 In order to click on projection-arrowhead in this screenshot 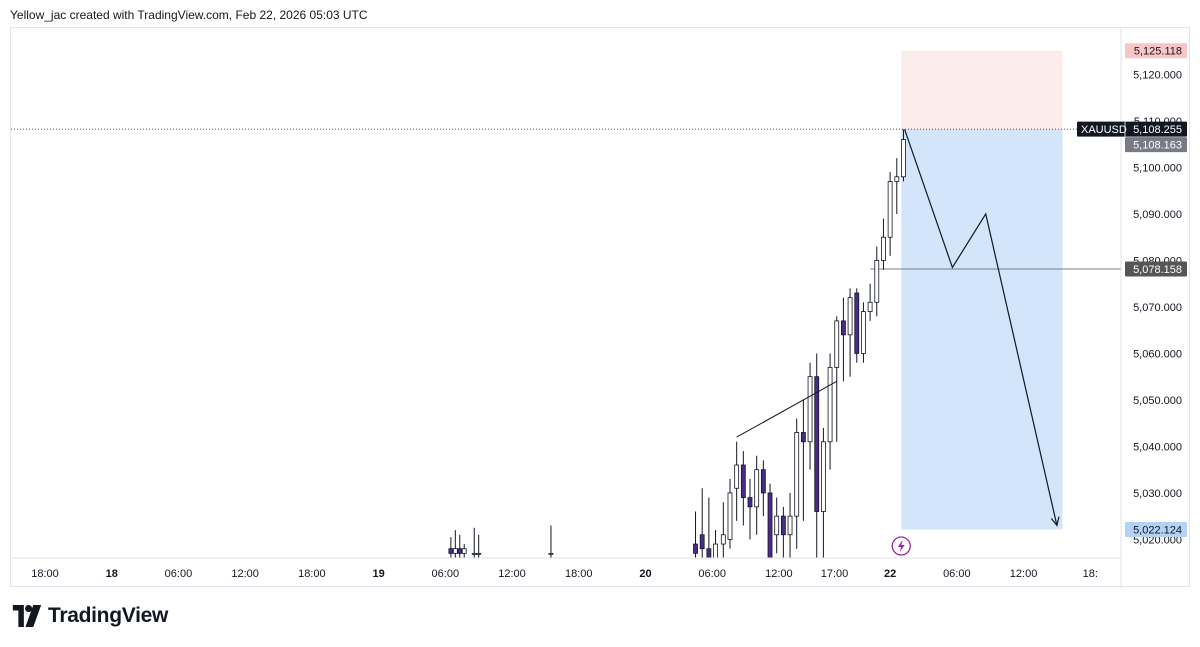, I will do `click(1055, 521)`.